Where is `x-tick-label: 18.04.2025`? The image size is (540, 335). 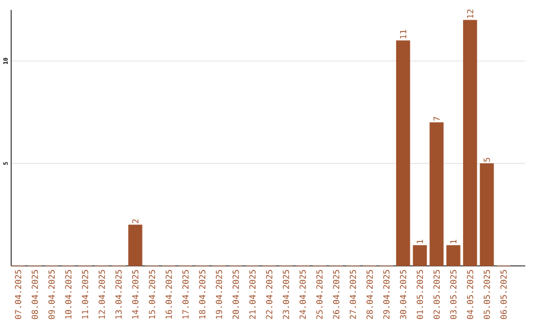 x-tick-label: 18.04.2025 is located at coordinates (202, 294).